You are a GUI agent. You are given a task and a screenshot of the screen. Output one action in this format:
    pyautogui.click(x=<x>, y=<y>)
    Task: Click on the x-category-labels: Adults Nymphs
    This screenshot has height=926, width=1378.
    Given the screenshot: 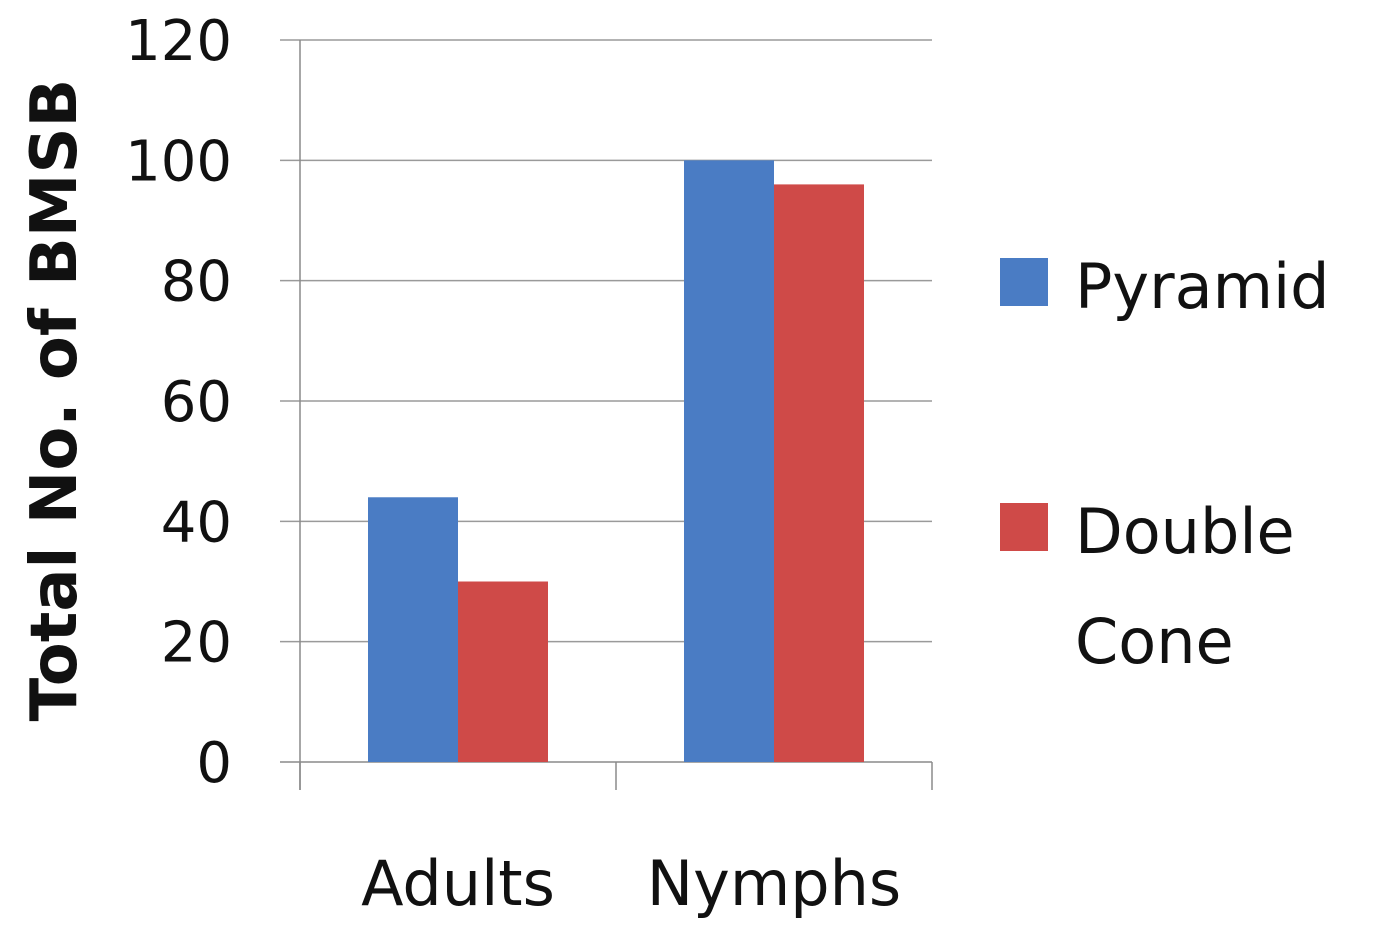 What is the action you would take?
    pyautogui.click(x=631, y=883)
    